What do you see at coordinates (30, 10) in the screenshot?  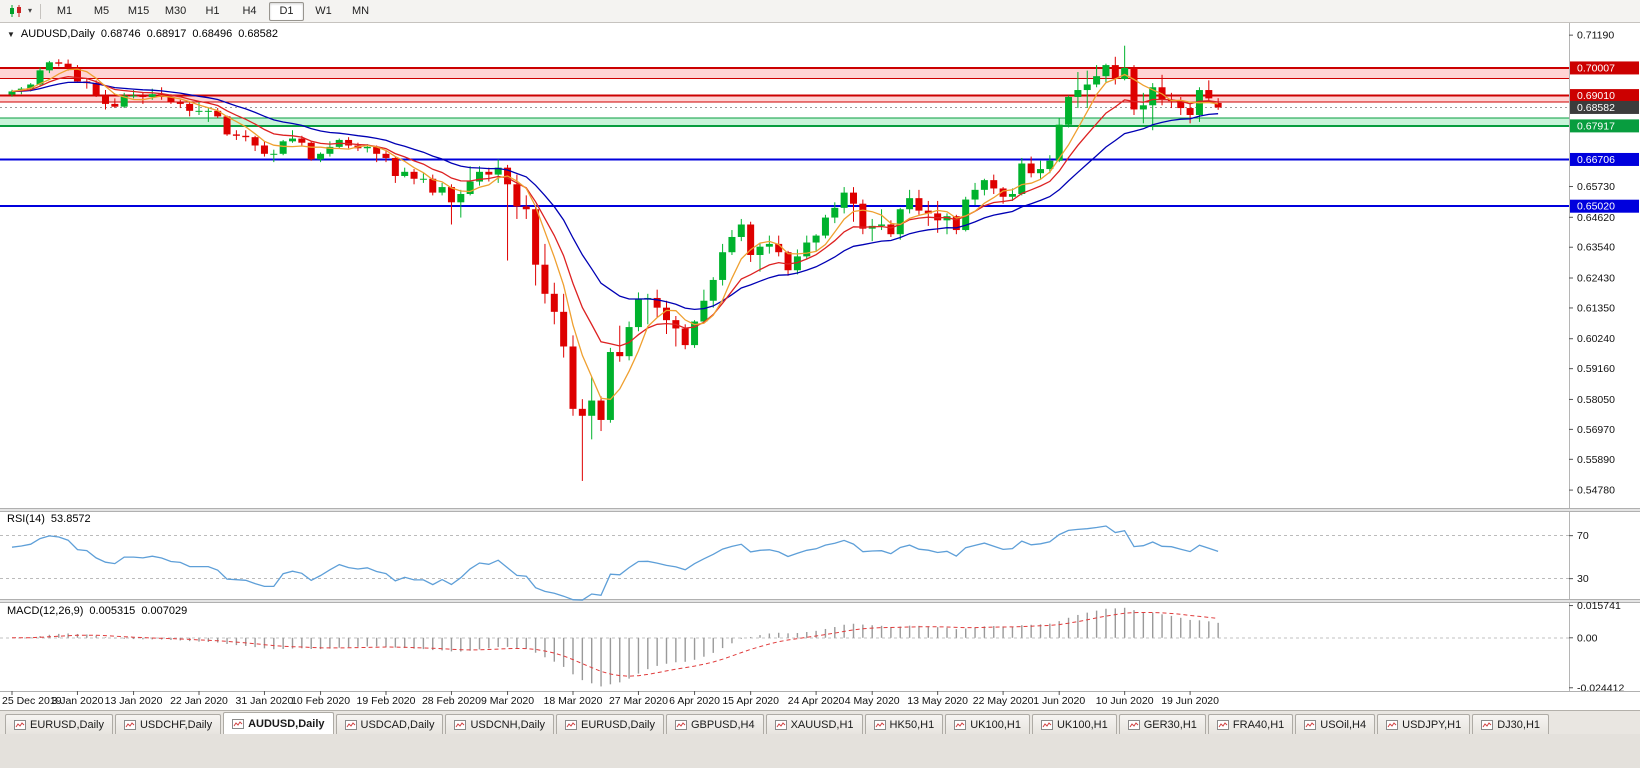 I see `chevron-down-icon: ▾` at bounding box center [30, 10].